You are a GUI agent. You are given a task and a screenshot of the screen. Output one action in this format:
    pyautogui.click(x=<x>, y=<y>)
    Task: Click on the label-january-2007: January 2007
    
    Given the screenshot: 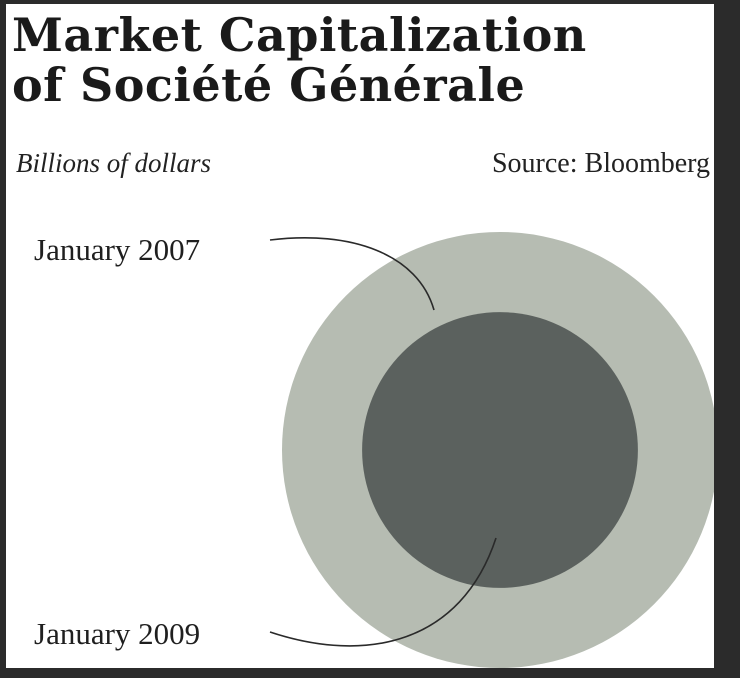 What is the action you would take?
    pyautogui.click(x=117, y=249)
    